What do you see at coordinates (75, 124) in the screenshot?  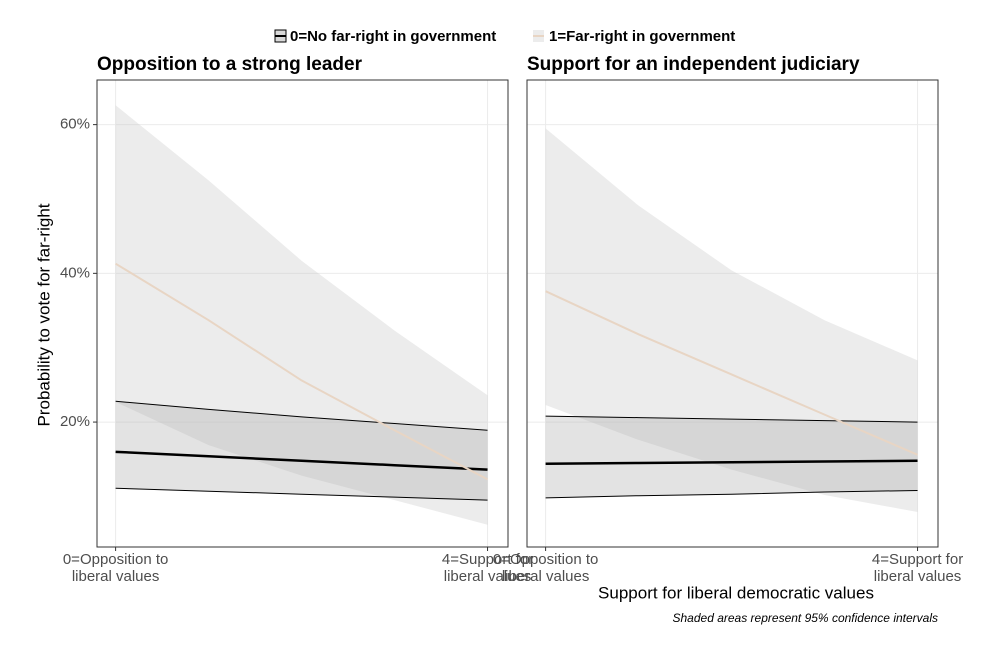 I see `y-tick-label: 60%` at bounding box center [75, 124].